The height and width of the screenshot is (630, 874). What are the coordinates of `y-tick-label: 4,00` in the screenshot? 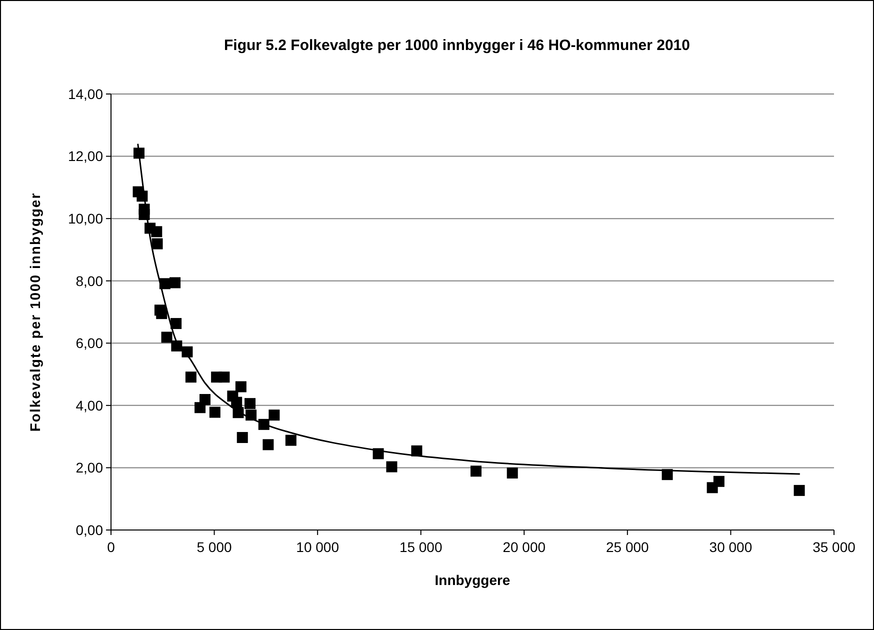 It's located at (90, 405).